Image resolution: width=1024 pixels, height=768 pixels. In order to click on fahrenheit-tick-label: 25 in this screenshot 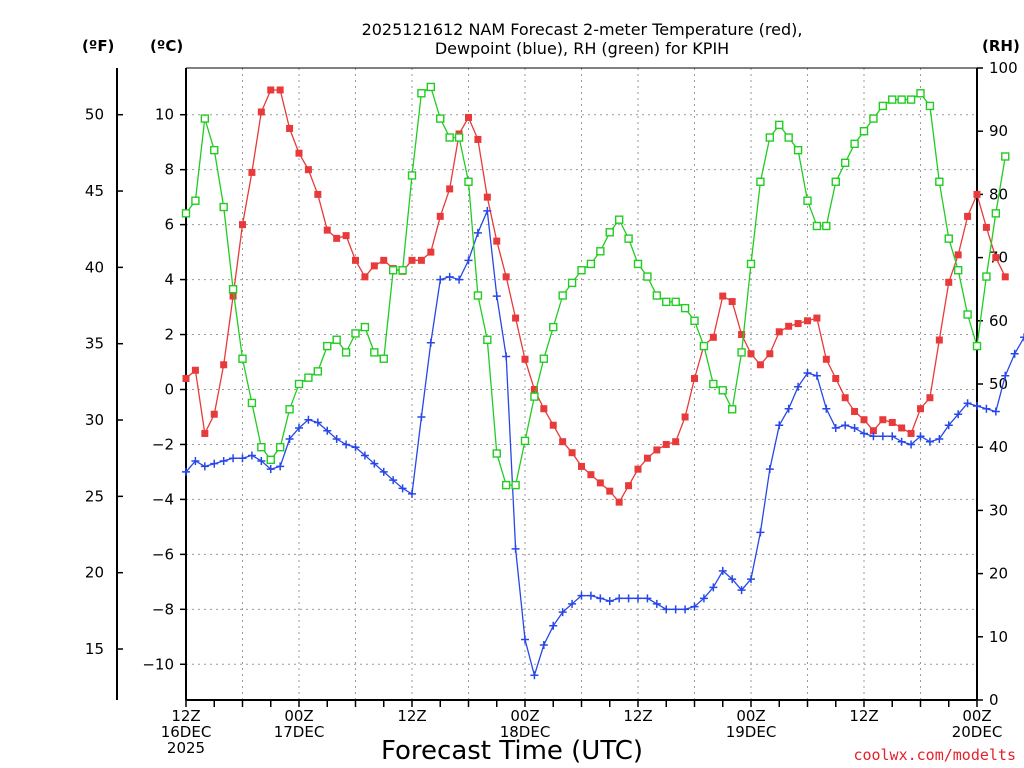, I will do `click(94, 496)`.